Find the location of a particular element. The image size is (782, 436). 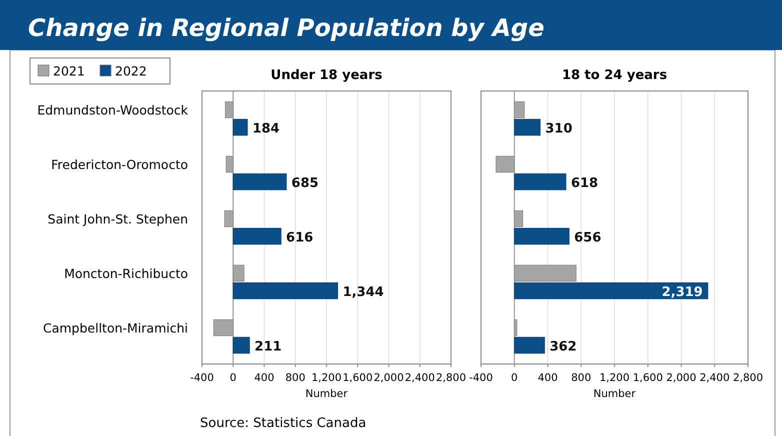

data-label: 685 is located at coordinates (305, 183).